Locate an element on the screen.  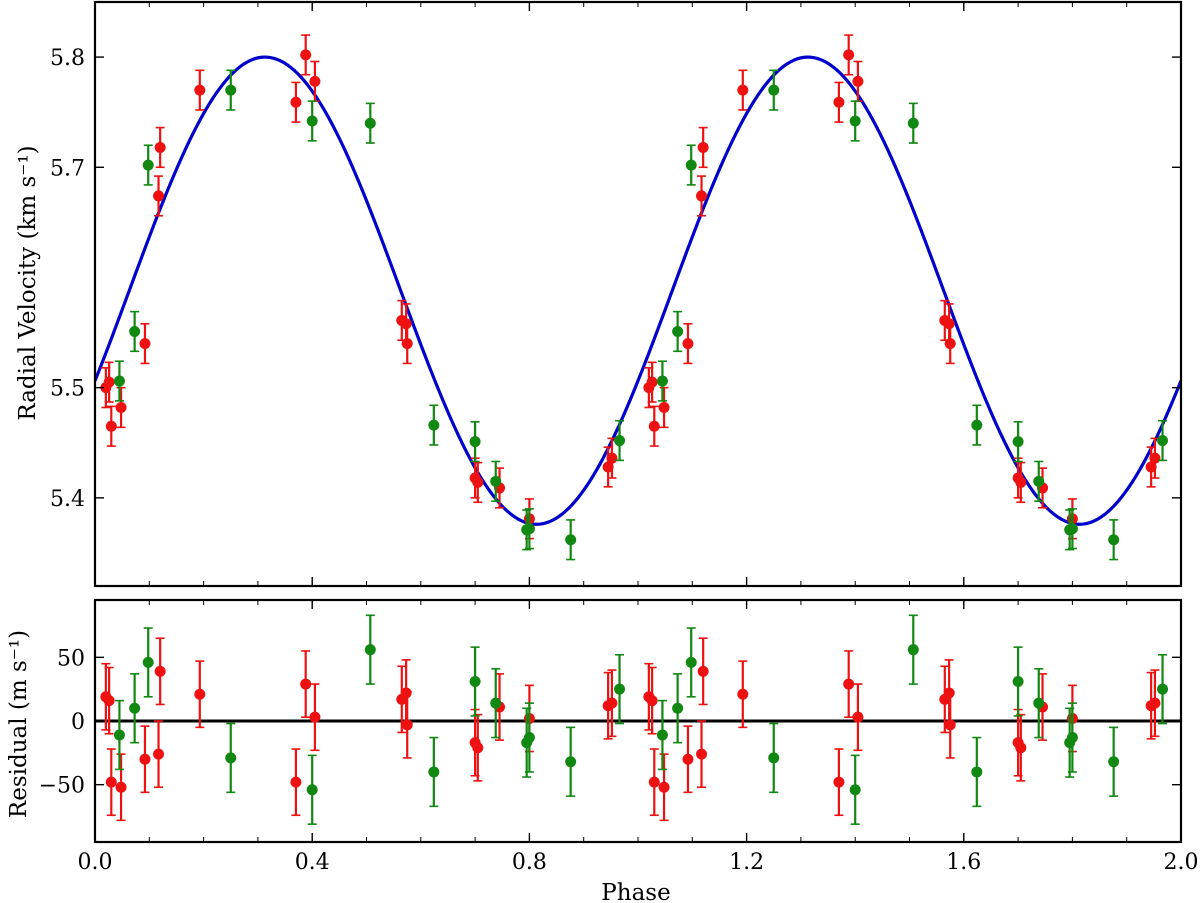
y-tick-label: 5.7 is located at coordinates (67, 168).